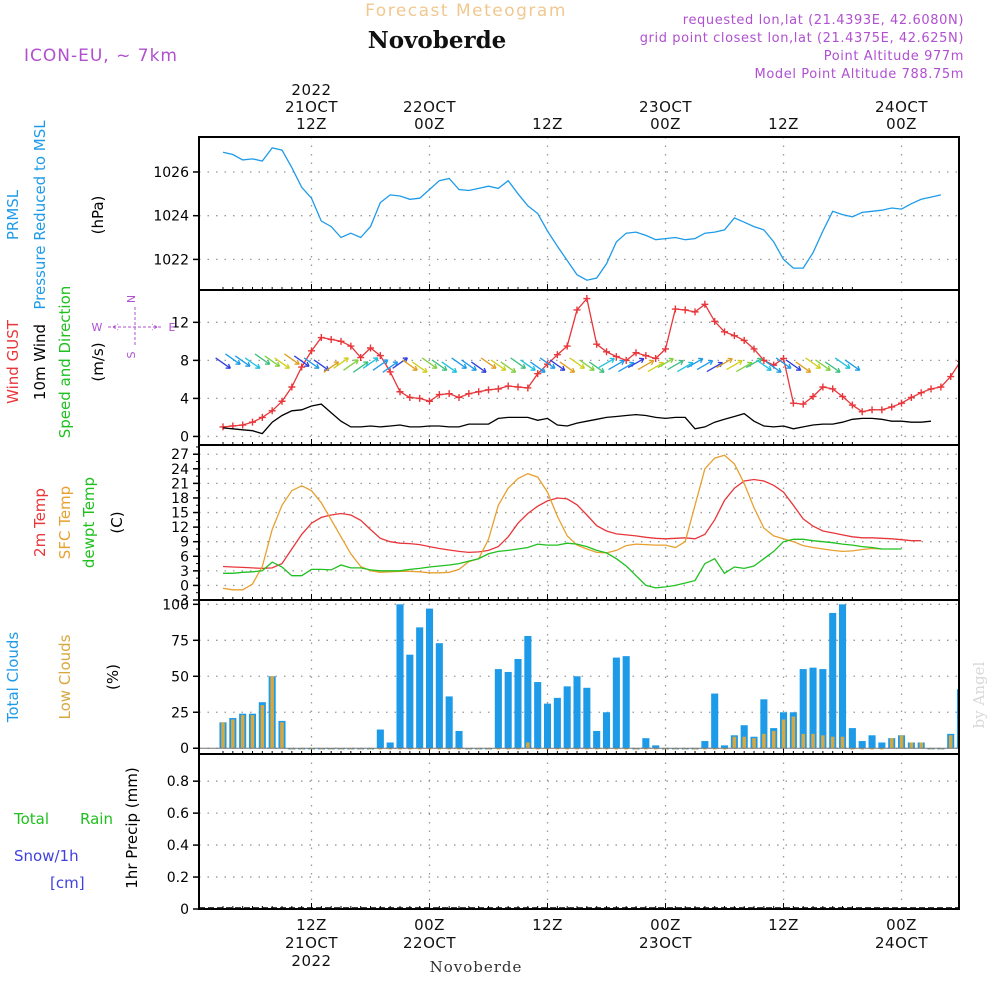  What do you see at coordinates (180, 677) in the screenshot?
I see `y-tick-label: 50` at bounding box center [180, 677].